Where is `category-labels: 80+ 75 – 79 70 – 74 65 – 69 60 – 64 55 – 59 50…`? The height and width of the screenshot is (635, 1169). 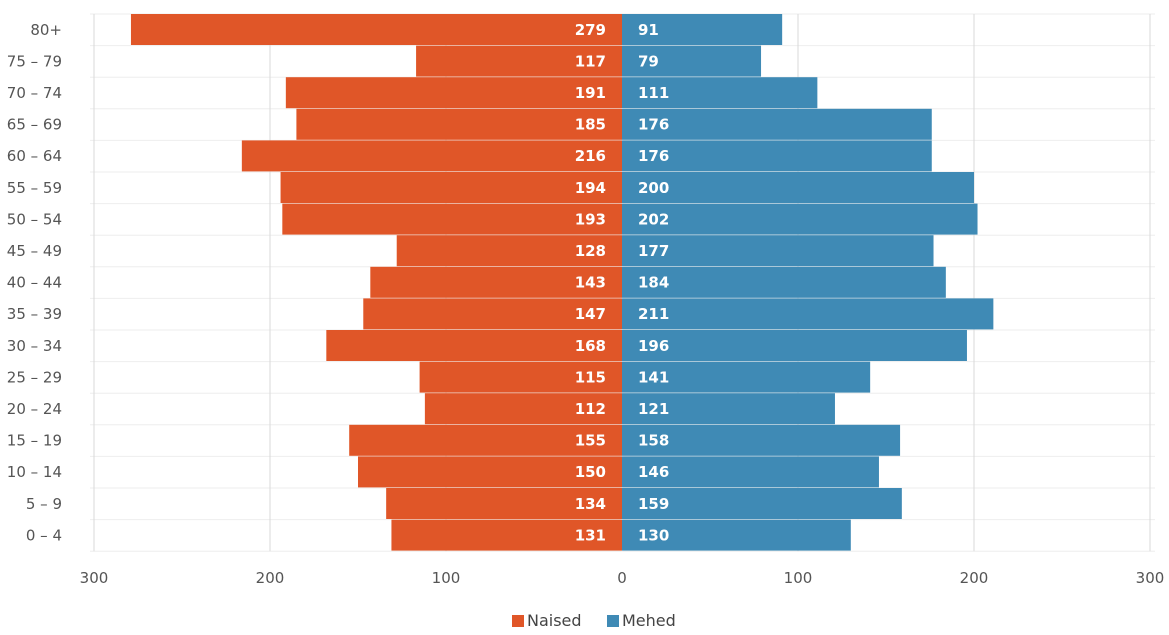 category-labels: 80+ 75 – 79 70 – 74 65 – 69 60 – 64 55 – 59 50… is located at coordinates (34, 283).